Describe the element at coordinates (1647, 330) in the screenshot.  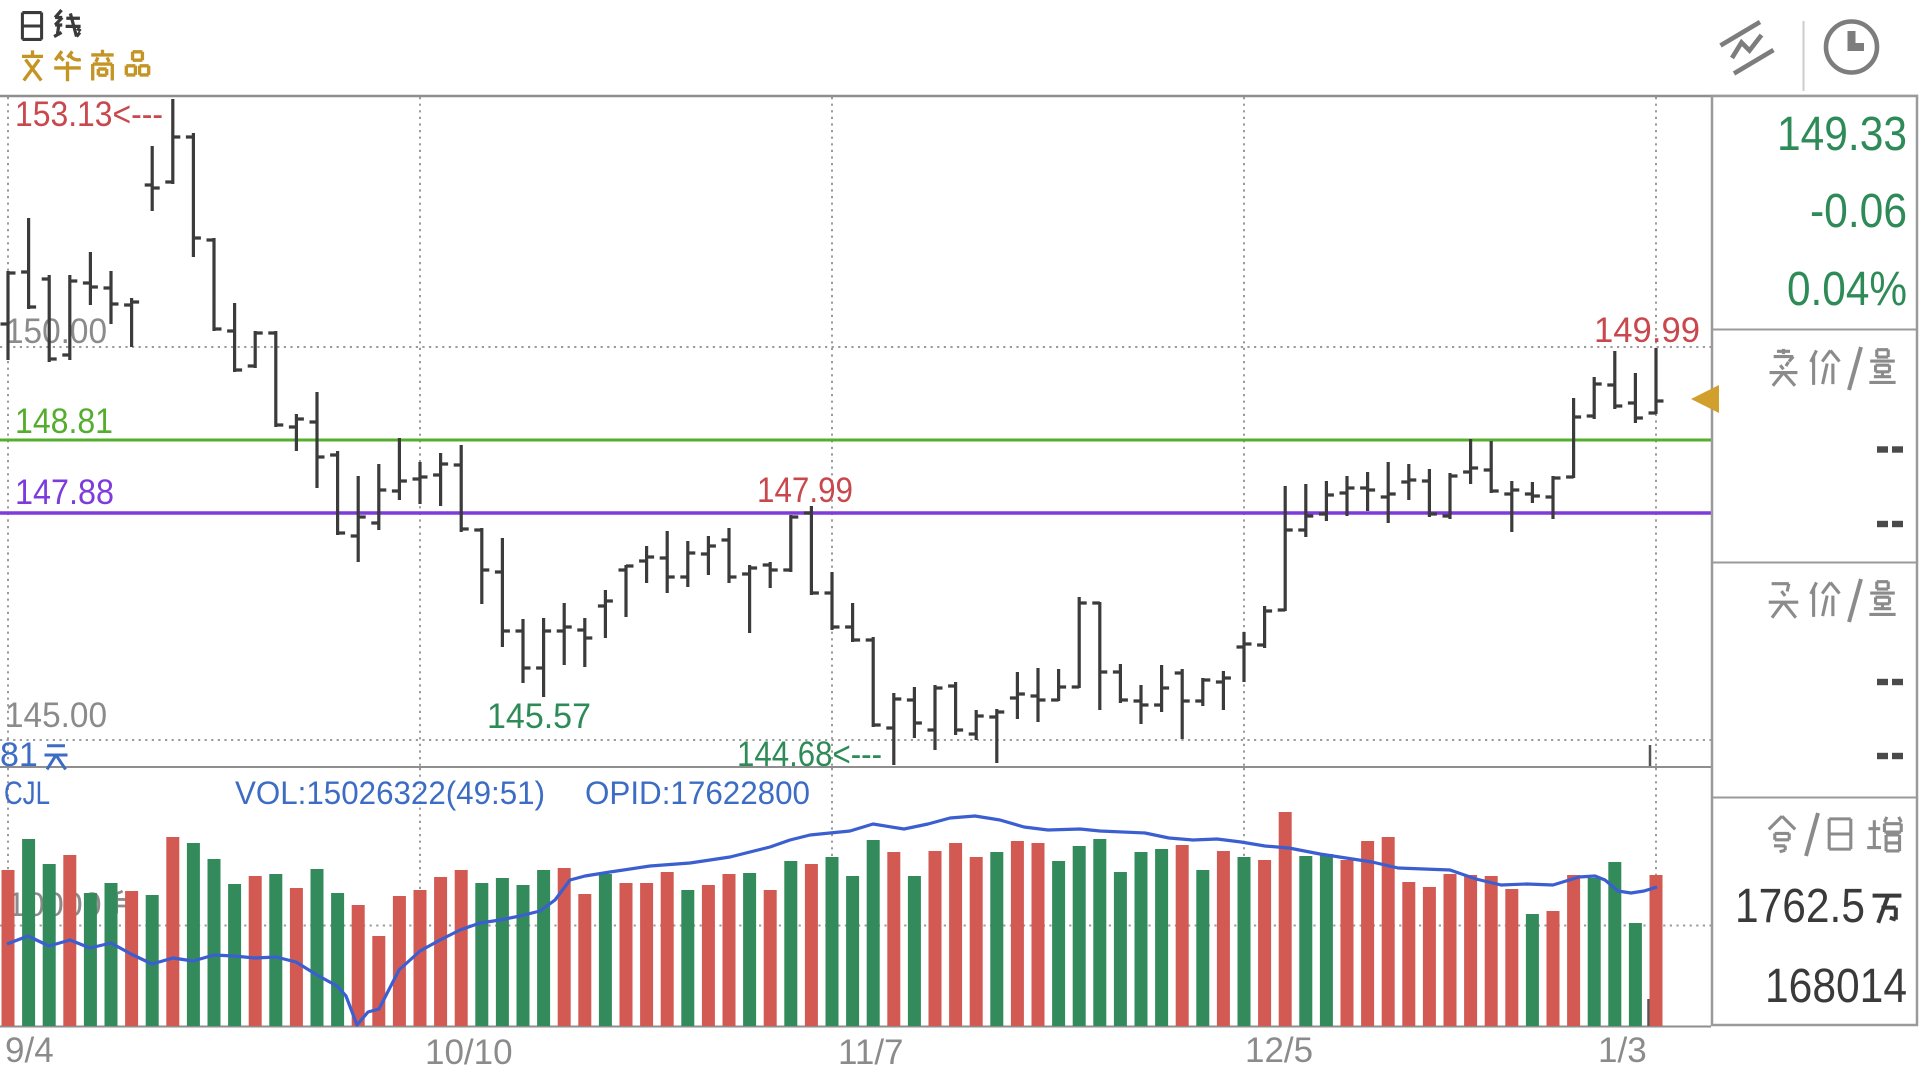
I see `svg-text: 149.99` at that location.